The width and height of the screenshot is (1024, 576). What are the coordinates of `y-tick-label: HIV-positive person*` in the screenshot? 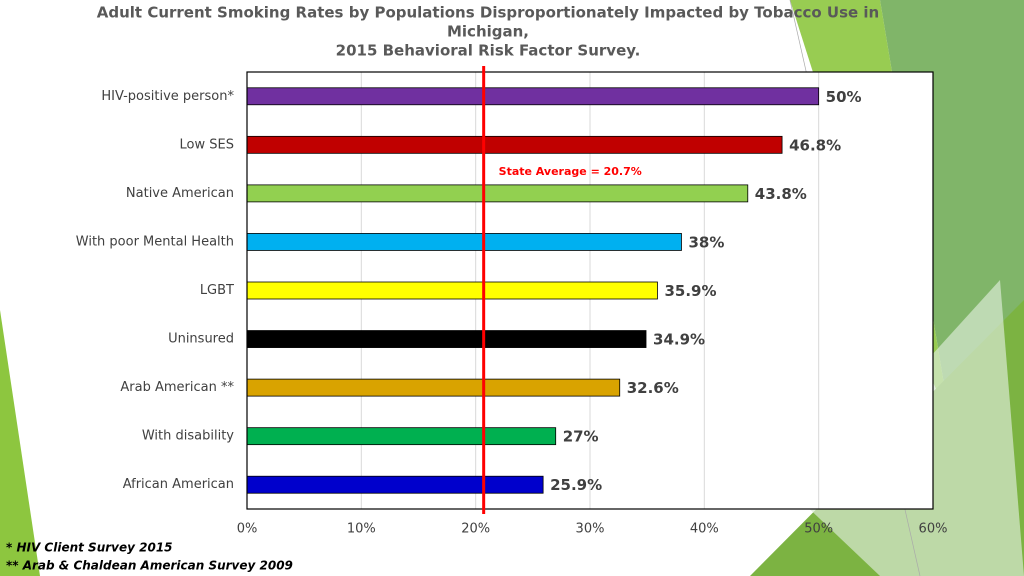 It's located at (167, 96).